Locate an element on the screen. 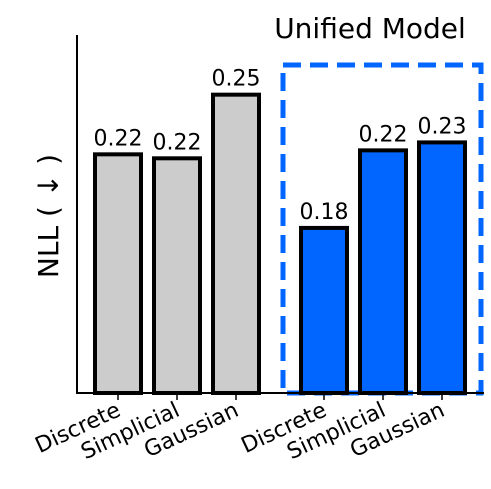 The image size is (491, 489). value-label: 0.18 is located at coordinates (324, 212).